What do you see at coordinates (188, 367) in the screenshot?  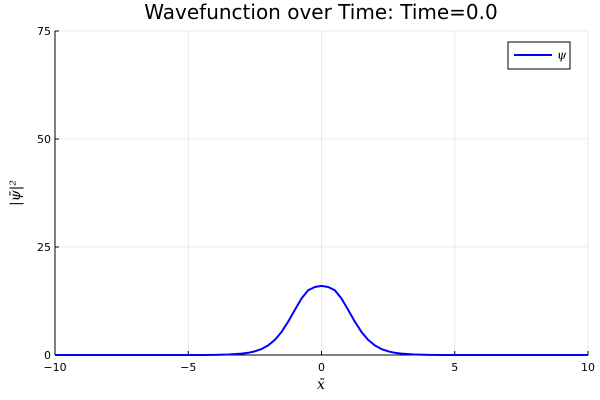 I see `x-tick-label: −5` at bounding box center [188, 367].